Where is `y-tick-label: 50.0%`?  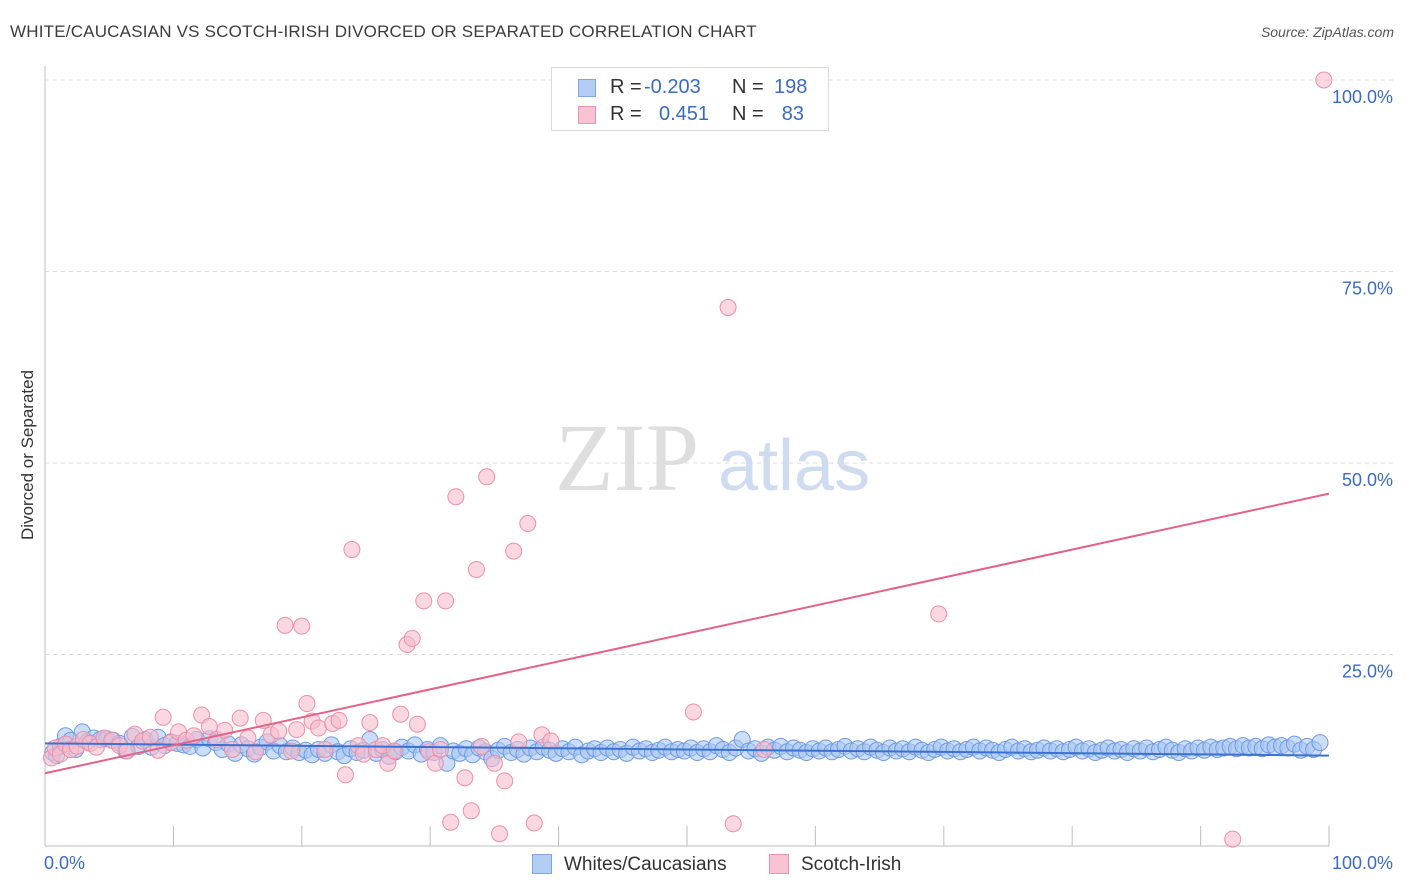
y-tick-label: 50.0% is located at coordinates (1367, 480).